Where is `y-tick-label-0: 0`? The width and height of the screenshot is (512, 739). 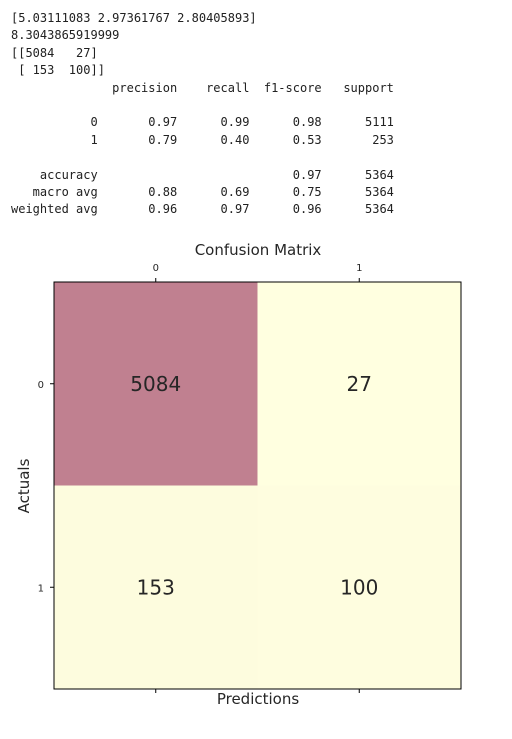
y-tick-label-0: 0 is located at coordinates (41, 385).